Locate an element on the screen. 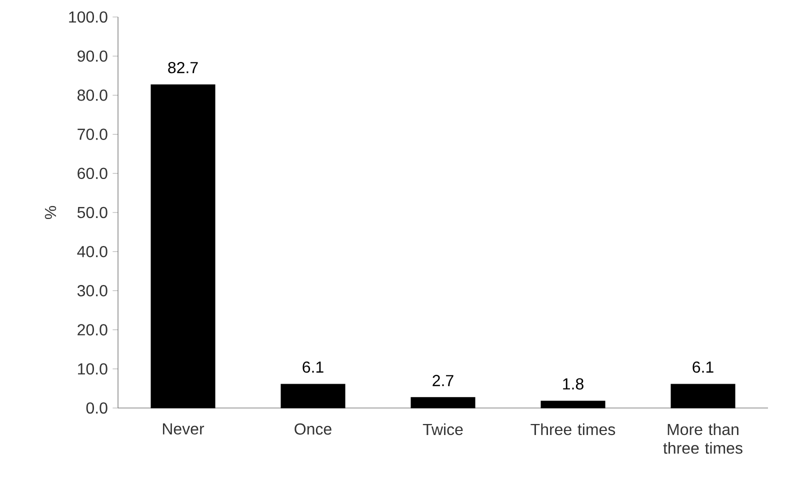 The image size is (787, 479). y-tick-label: 10.0 is located at coordinates (93, 369).